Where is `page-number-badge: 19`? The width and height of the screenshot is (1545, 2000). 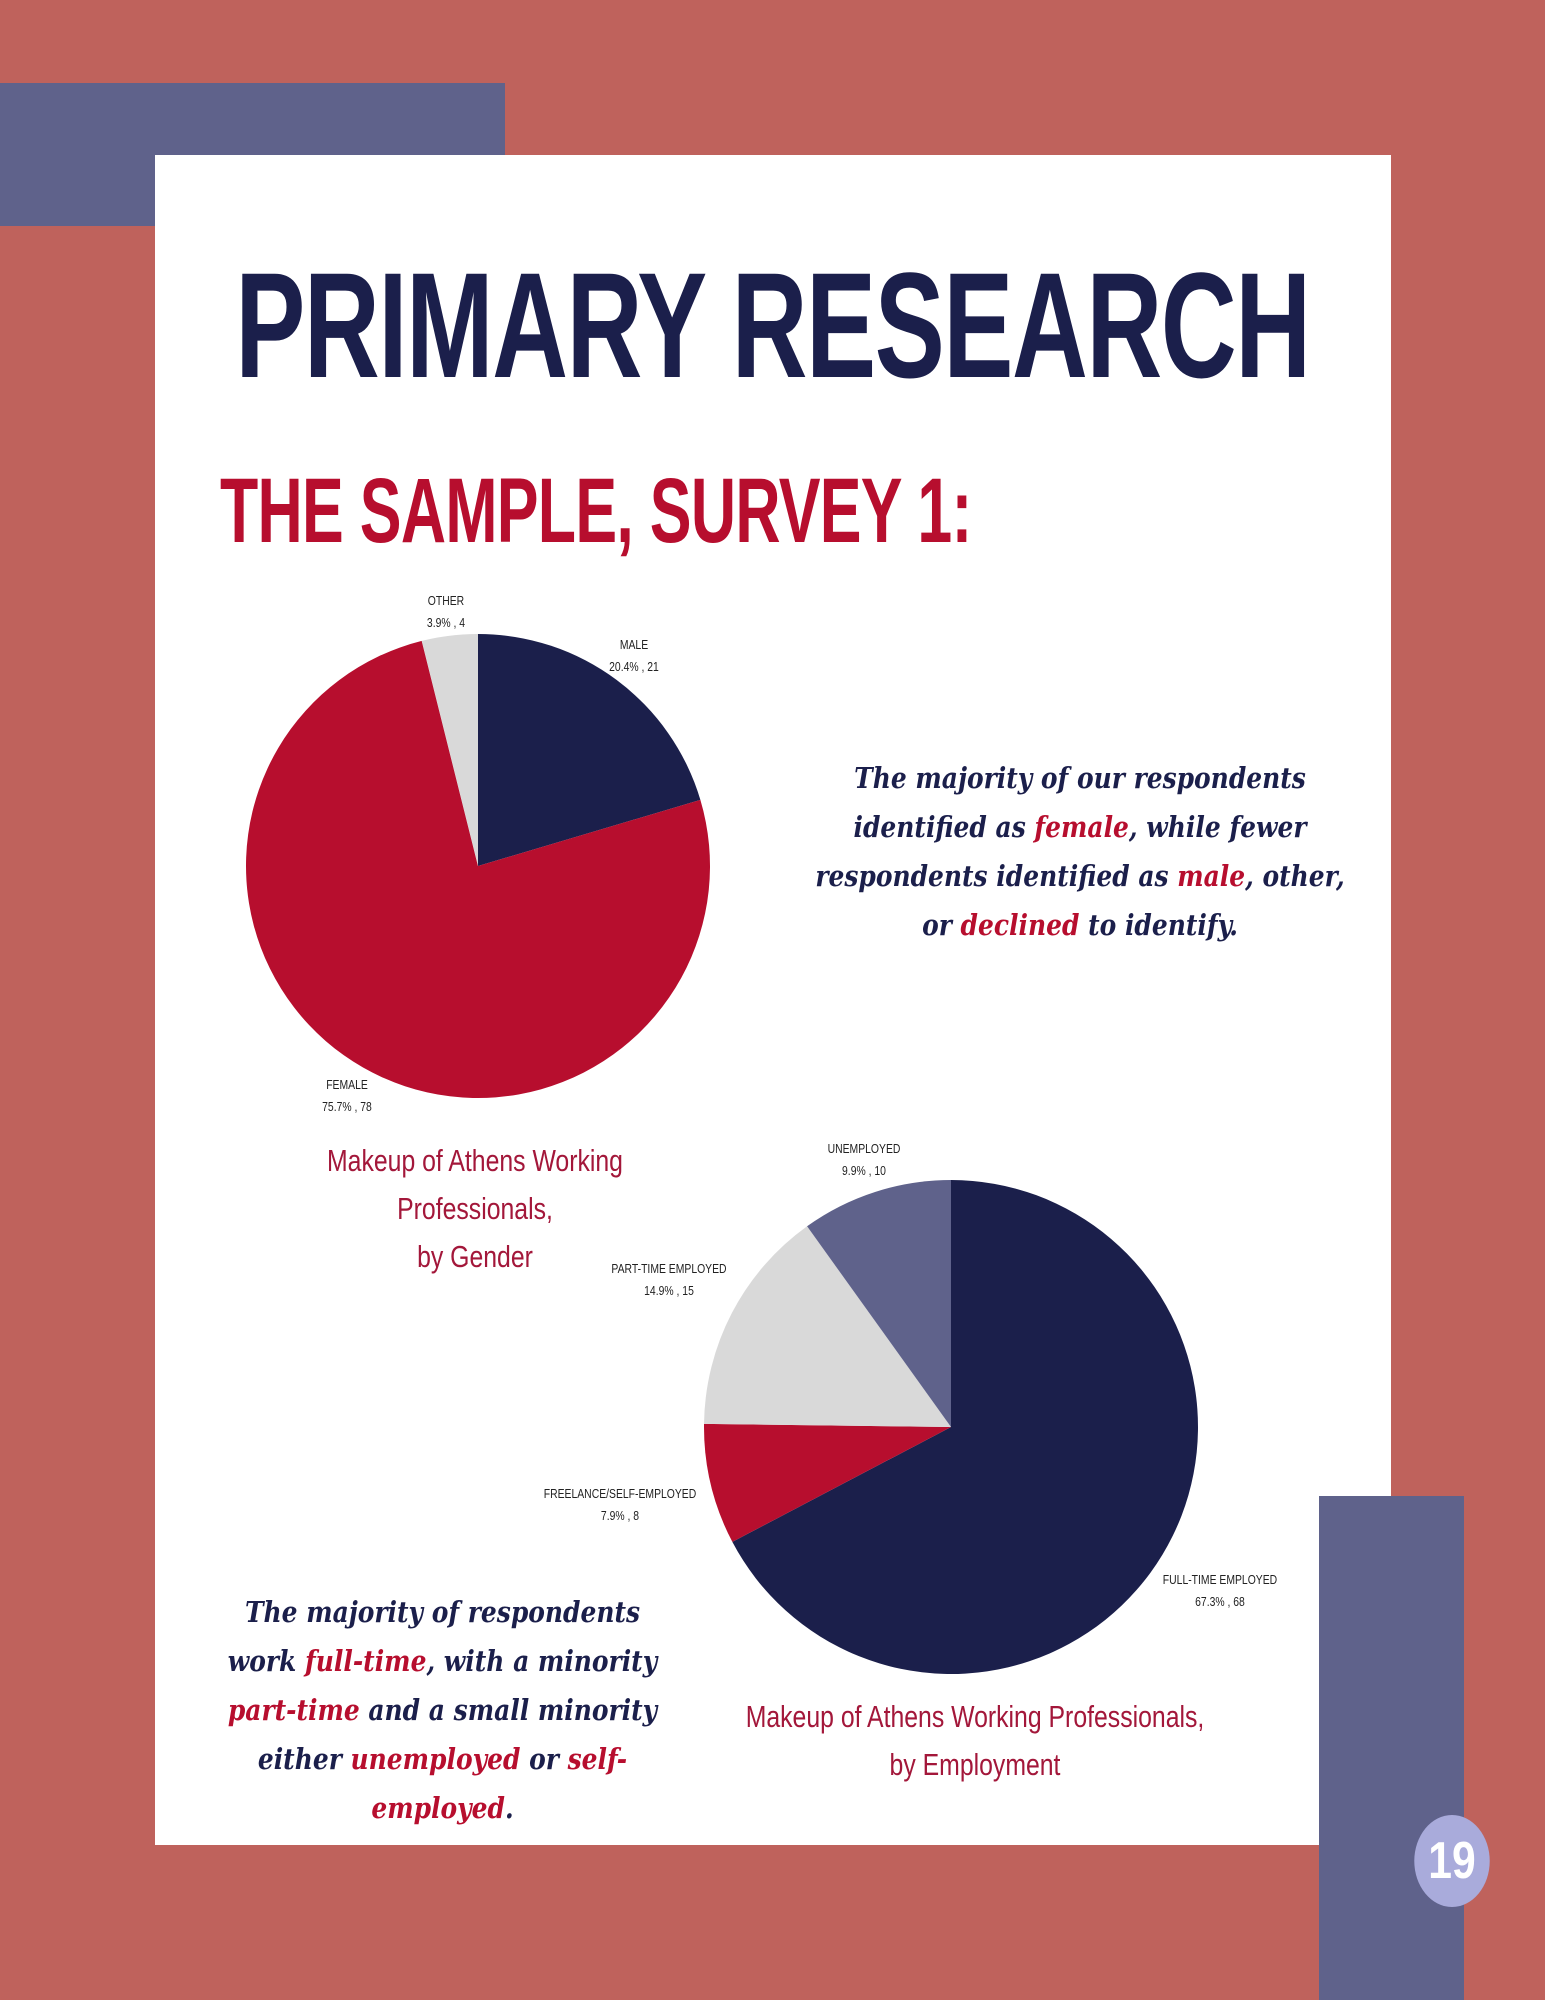 page-number-badge: 19 is located at coordinates (1452, 1861).